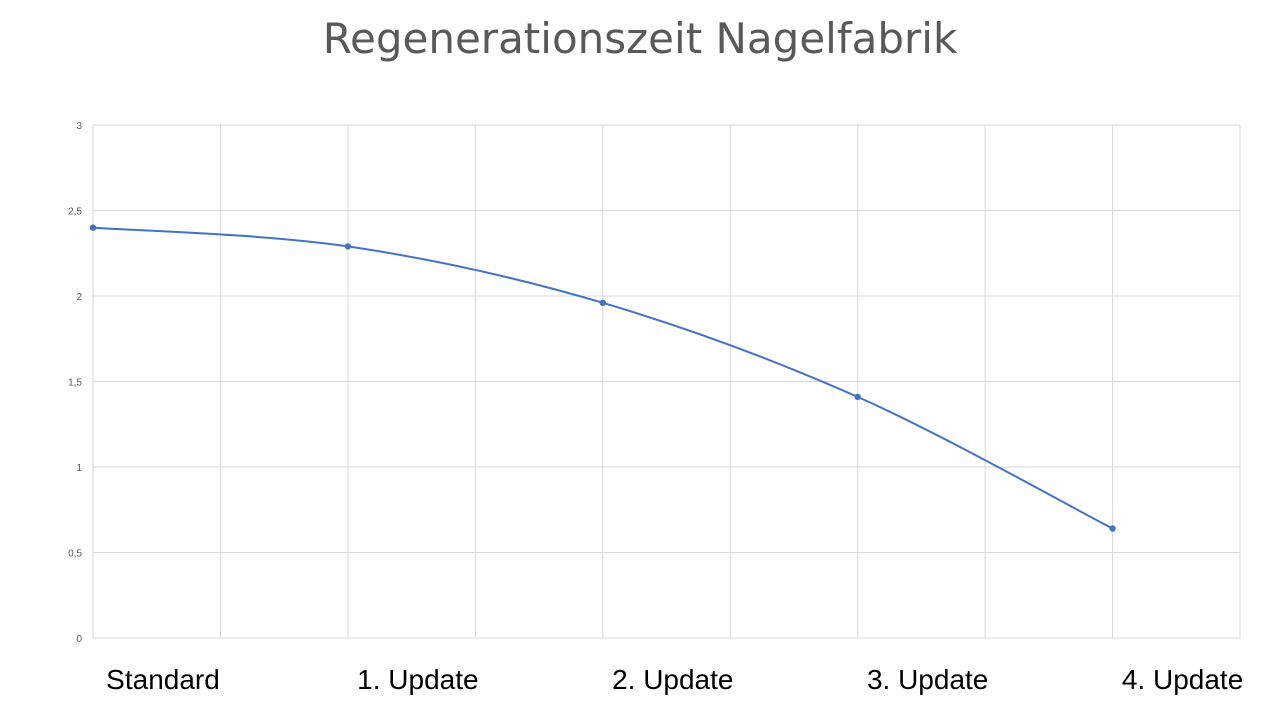 The width and height of the screenshot is (1280, 720). Describe the element at coordinates (79, 639) in the screenshot. I see `y-tick-label: 0` at that location.